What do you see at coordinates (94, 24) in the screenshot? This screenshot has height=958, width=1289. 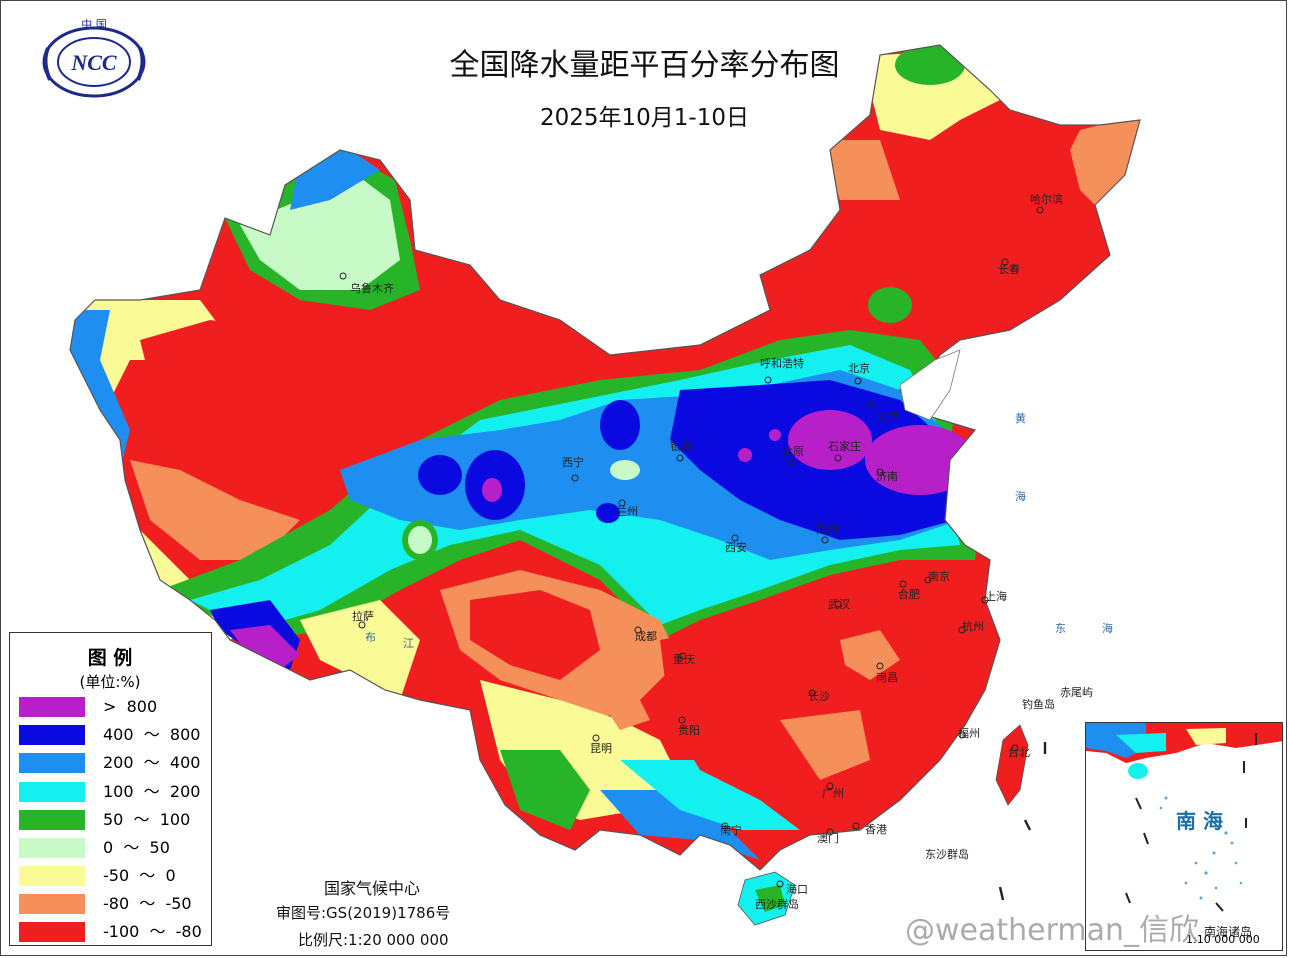 I see `logo-top-text: 中 国` at bounding box center [94, 24].